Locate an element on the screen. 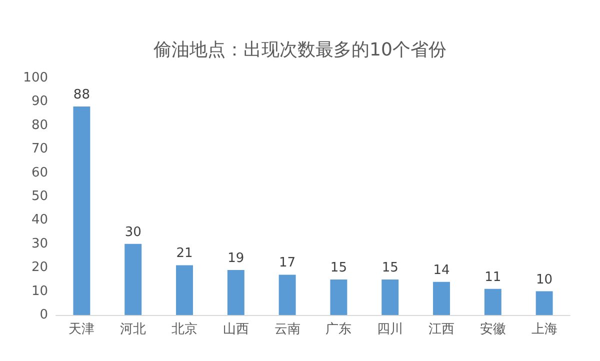 The height and width of the screenshot is (361, 600). data-label: 21 is located at coordinates (184, 254).